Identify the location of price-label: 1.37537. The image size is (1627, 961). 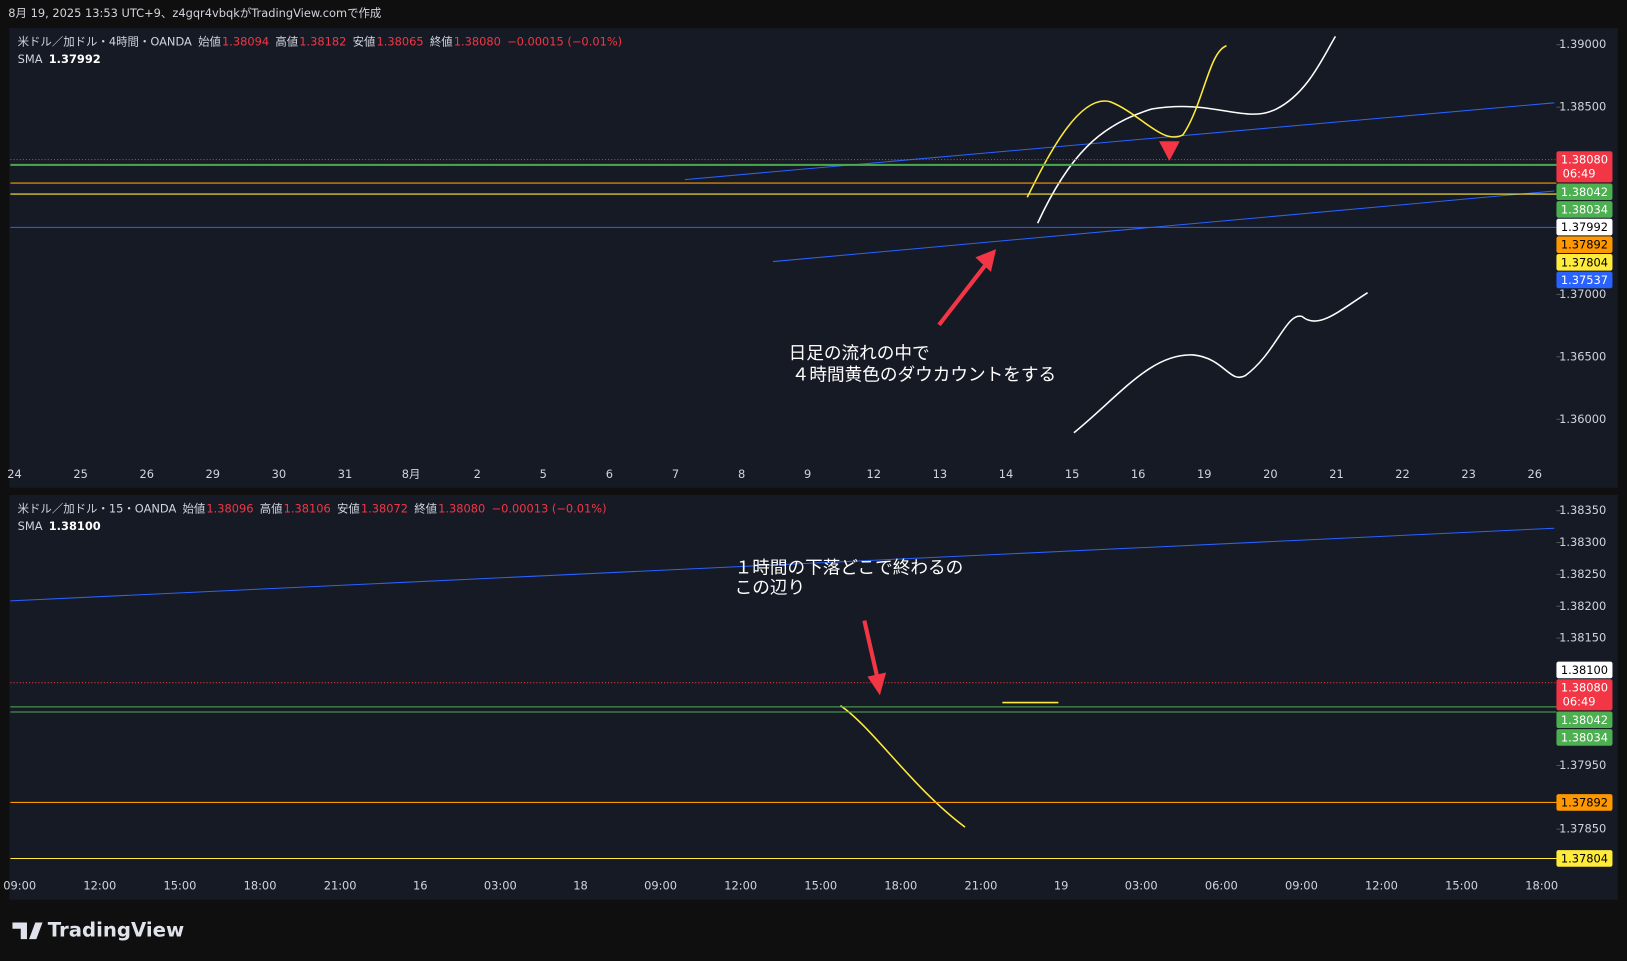
(1584, 280).